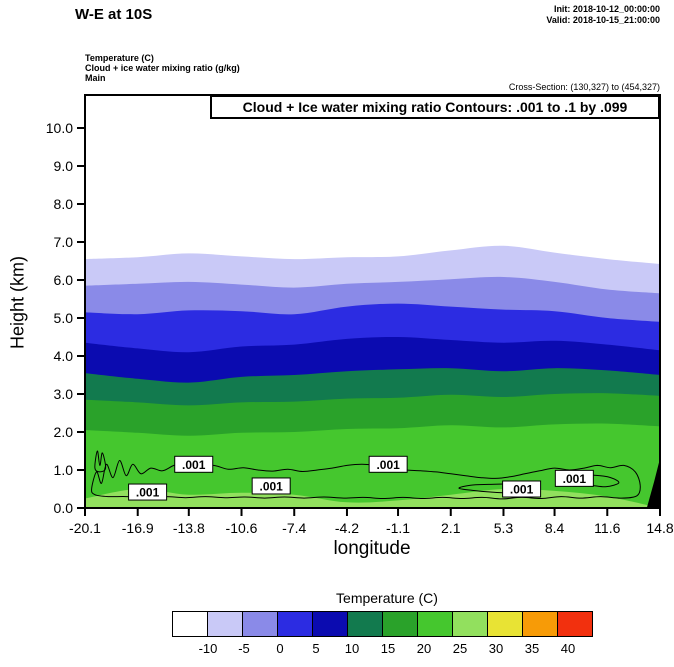 This screenshot has width=674, height=667. What do you see at coordinates (85, 528) in the screenshot?
I see `x-tick-label: -20.1` at bounding box center [85, 528].